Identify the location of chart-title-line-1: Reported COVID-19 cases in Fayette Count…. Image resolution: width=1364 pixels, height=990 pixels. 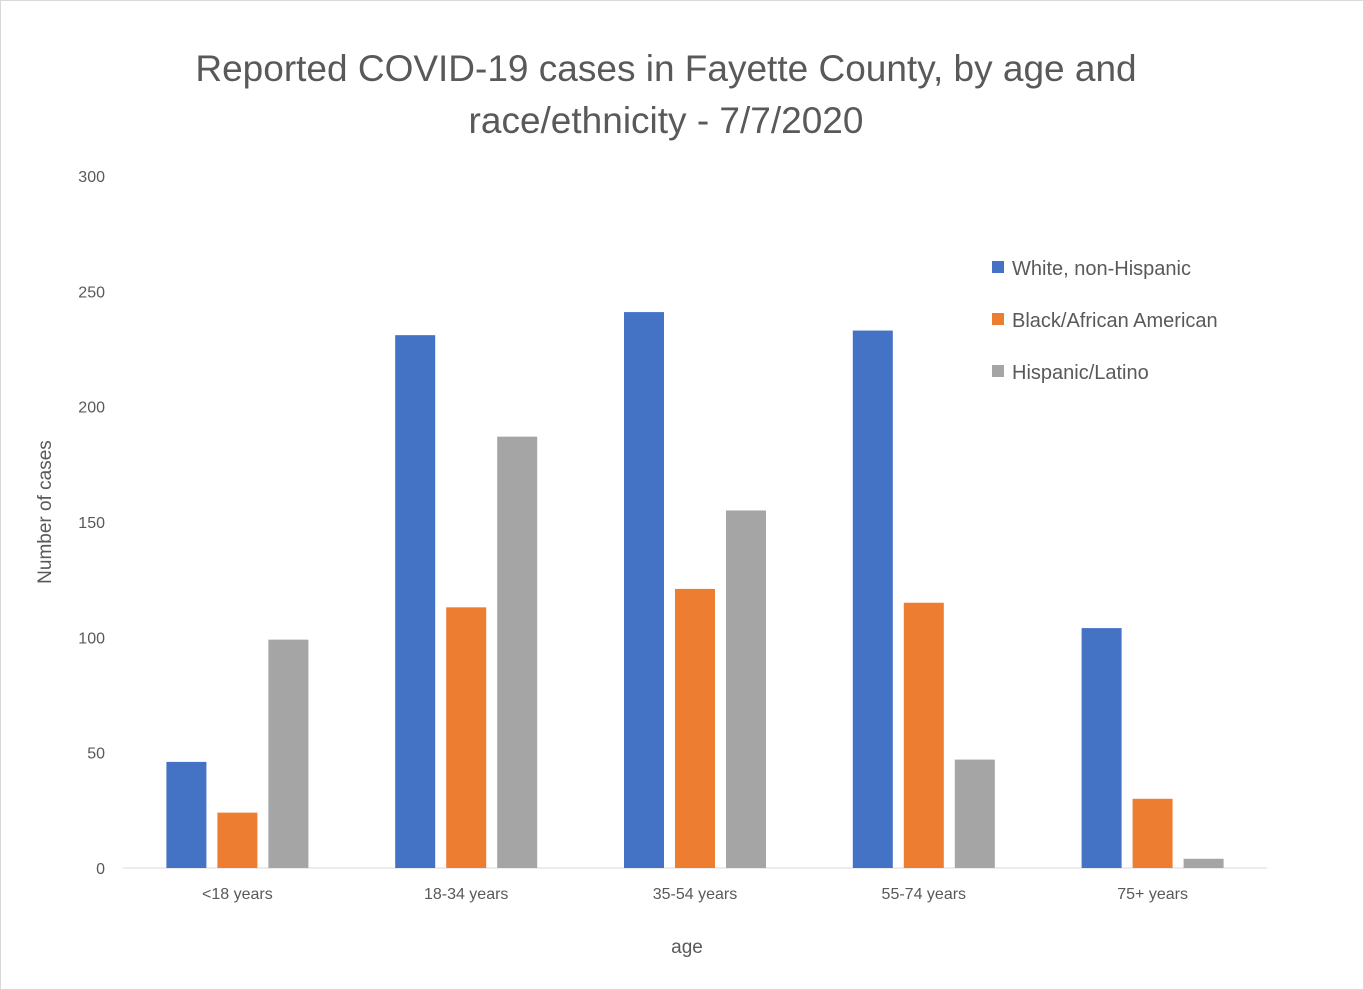
(666, 68).